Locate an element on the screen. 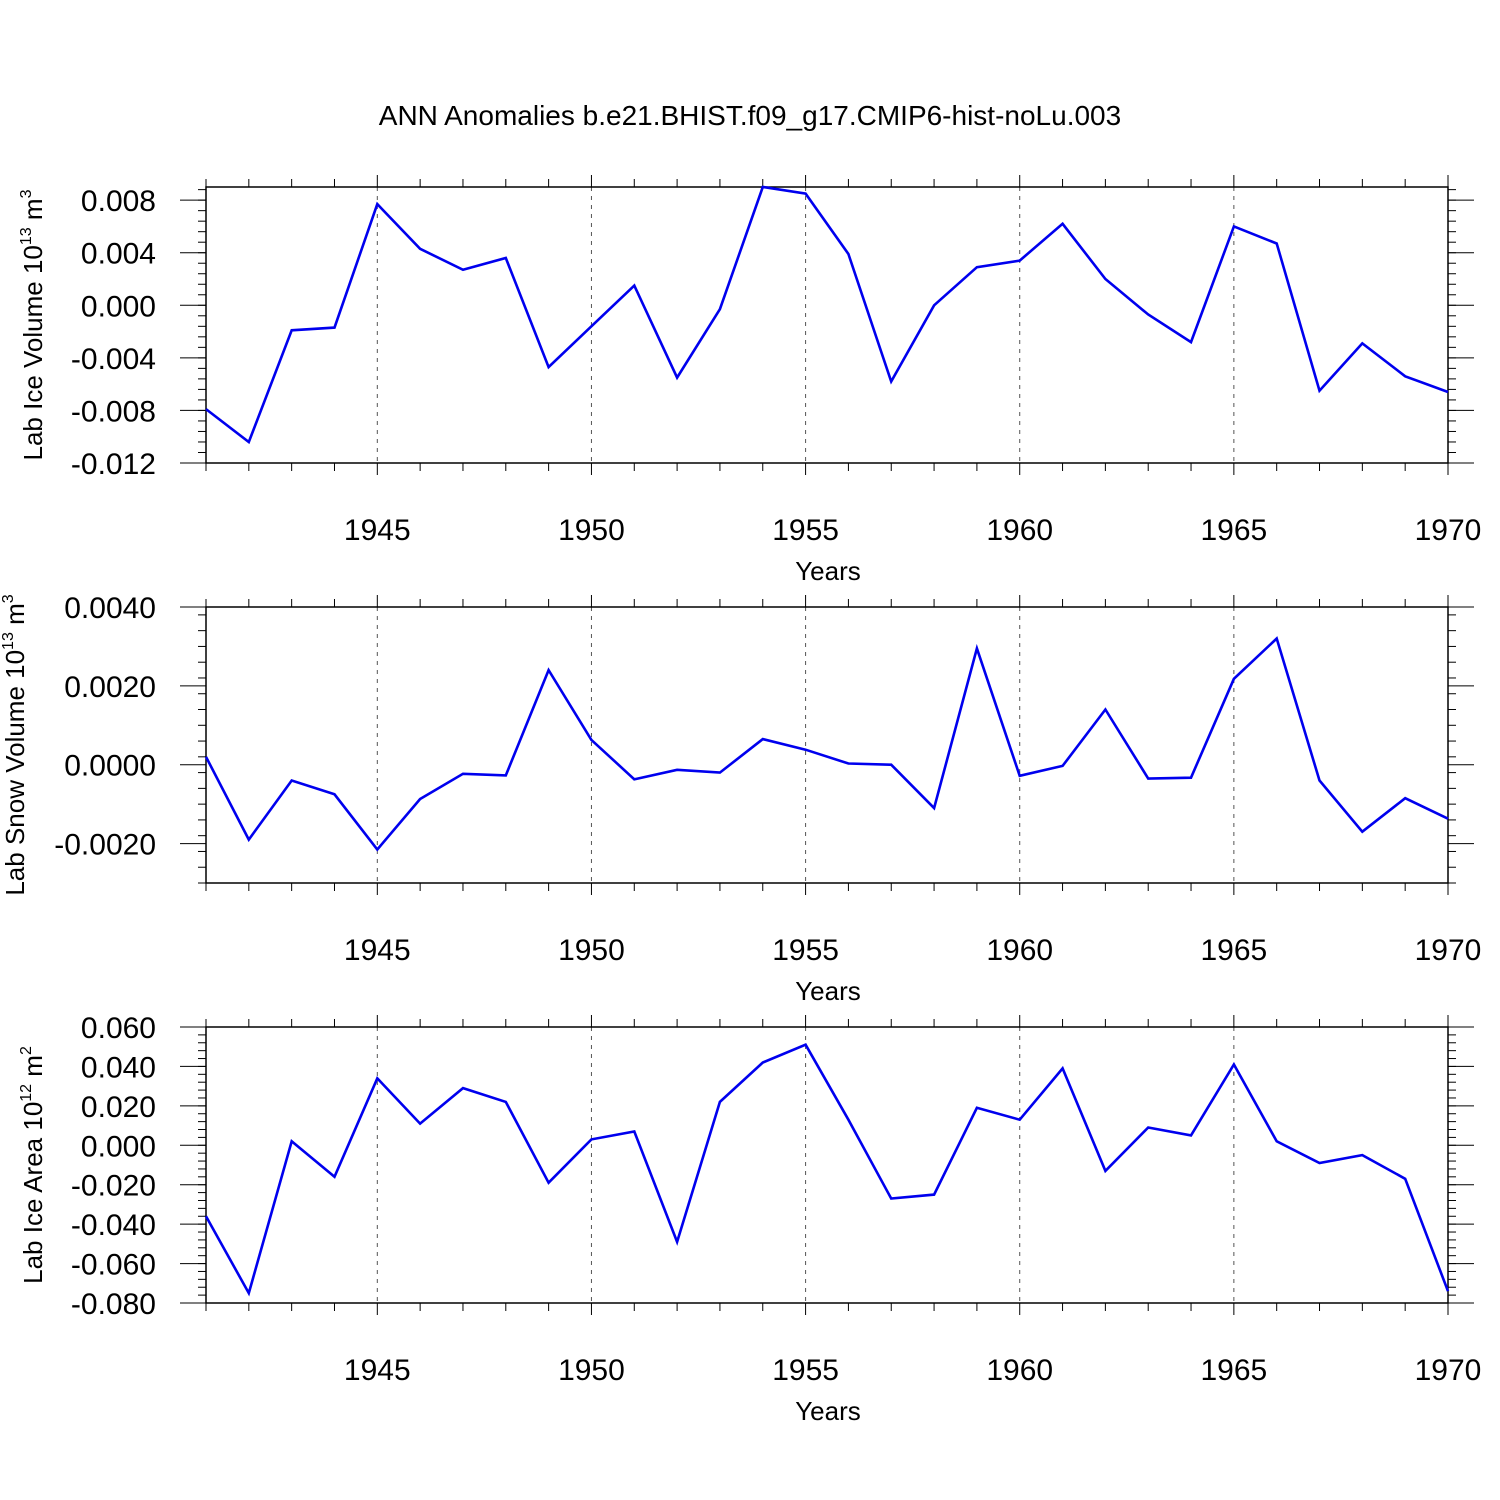  y-tick-label: -0.0020 is located at coordinates (105, 845).